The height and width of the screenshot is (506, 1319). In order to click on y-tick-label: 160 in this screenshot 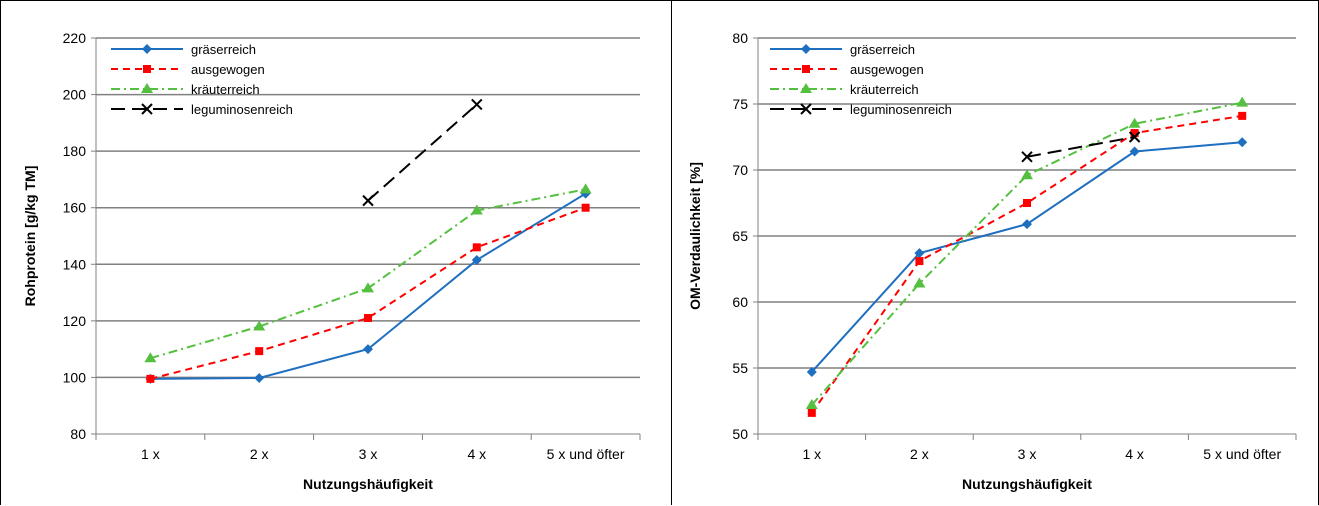, I will do `click(75, 208)`.